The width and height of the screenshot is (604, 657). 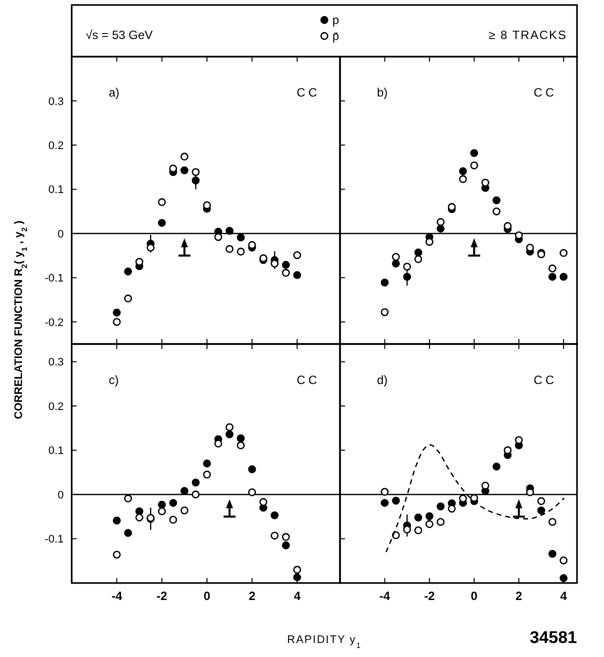 What do you see at coordinates (324, 642) in the screenshot?
I see `x-axis-title: RAPIDITY y$_{1}$` at bounding box center [324, 642].